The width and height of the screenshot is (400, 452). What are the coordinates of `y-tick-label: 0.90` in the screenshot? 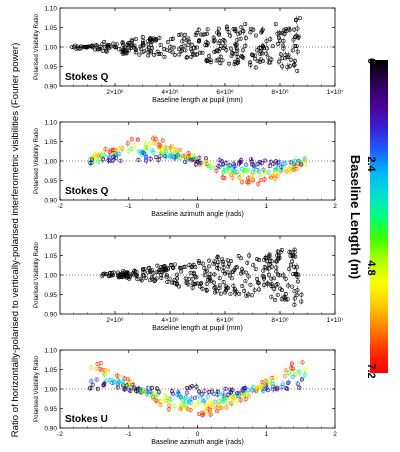 It's located at (50, 86).